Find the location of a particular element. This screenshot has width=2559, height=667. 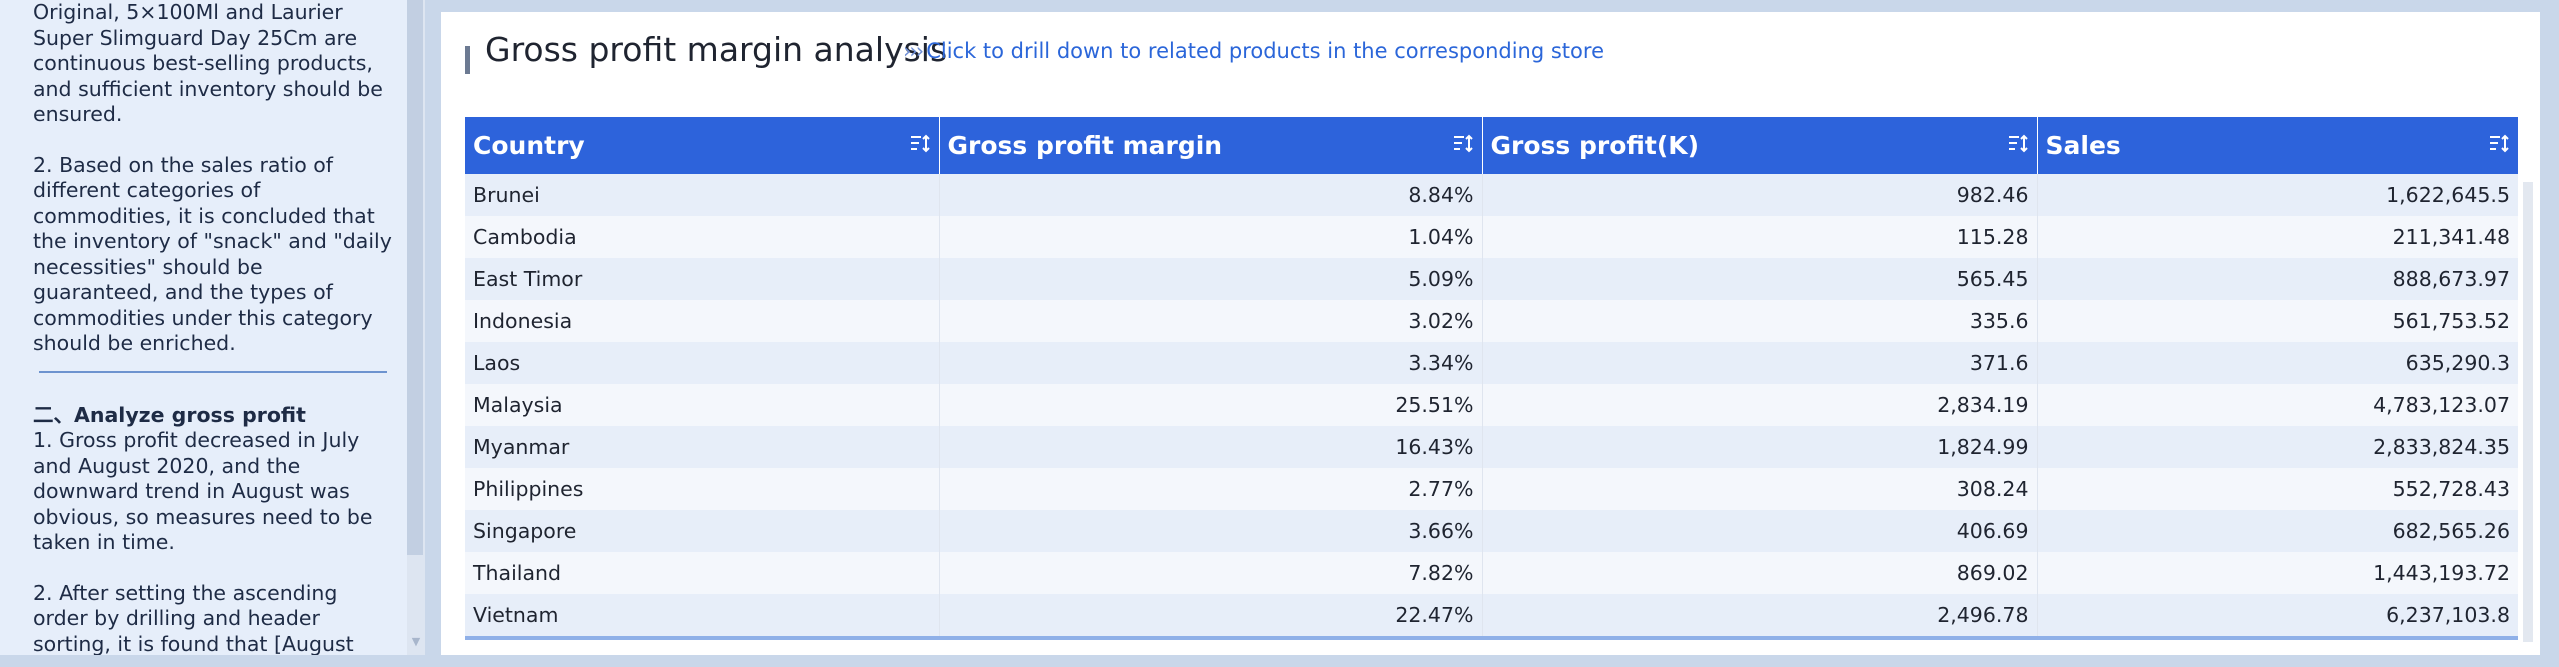

country-cell: East Timor is located at coordinates (702, 279).